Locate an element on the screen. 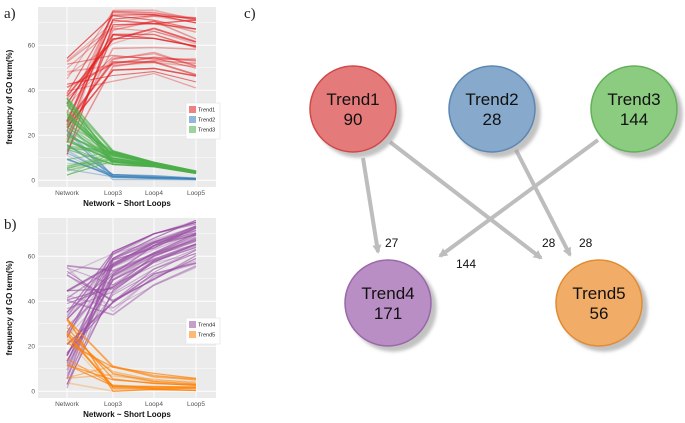  edge-label-trend2-to-trend5: 28 is located at coordinates (586, 243).